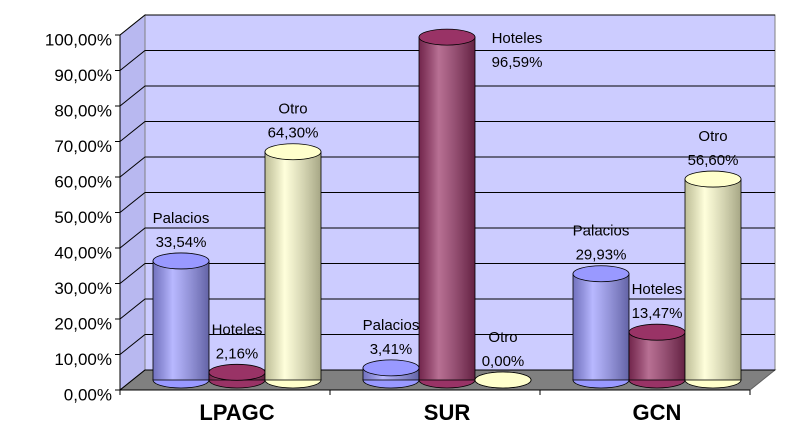  I want to click on y-tick-label: 90,00%, so click(83, 75).